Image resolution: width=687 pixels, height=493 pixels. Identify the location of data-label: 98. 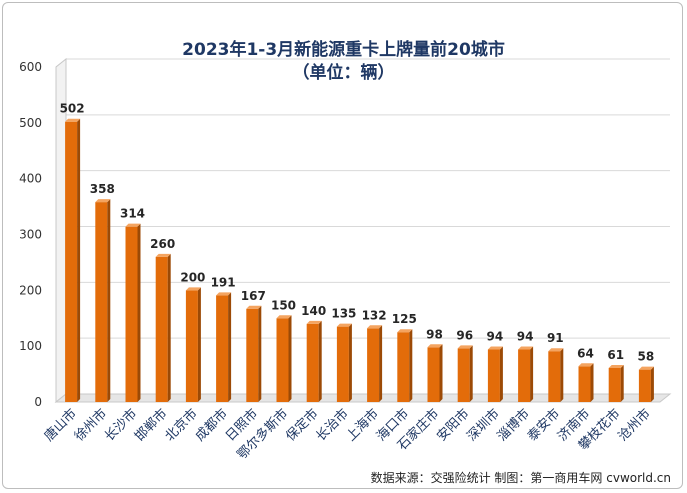
(434, 334).